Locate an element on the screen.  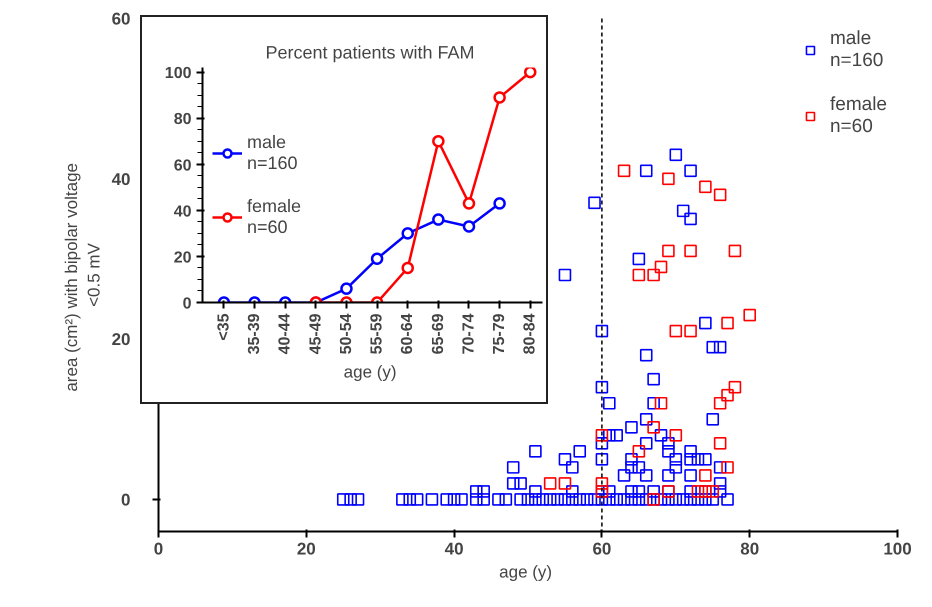
x-tick-label: 40 is located at coordinates (454, 549).